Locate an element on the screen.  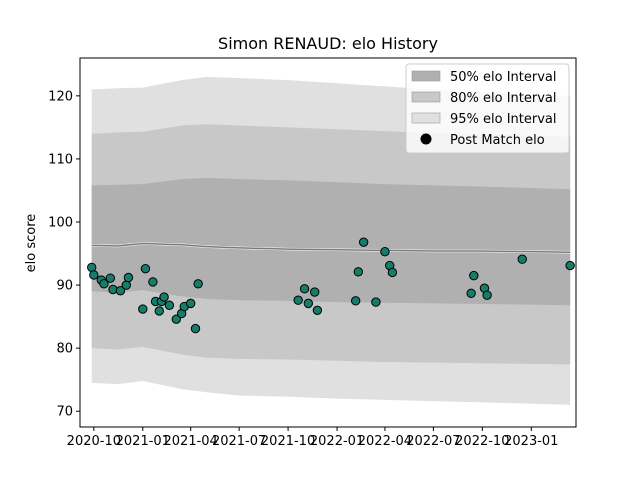
legend-marker is located at coordinates (426, 139).